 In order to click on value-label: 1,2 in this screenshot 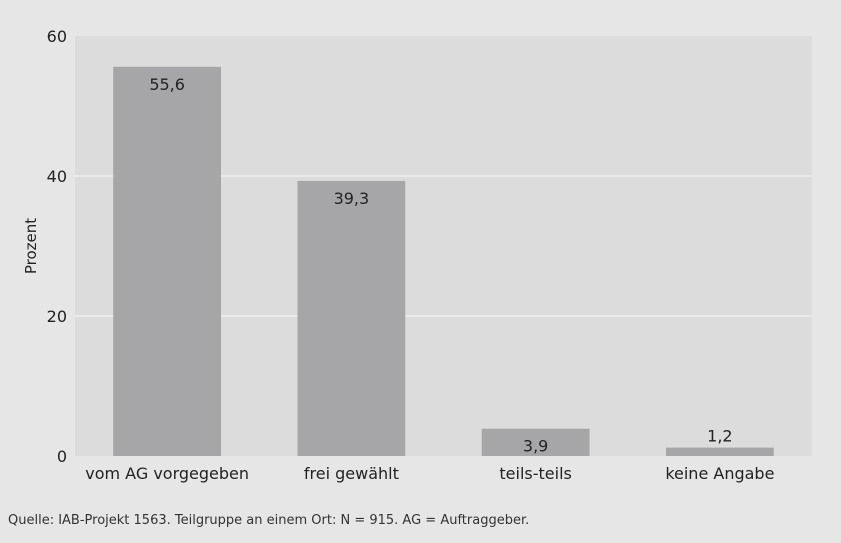, I will do `click(719, 436)`.